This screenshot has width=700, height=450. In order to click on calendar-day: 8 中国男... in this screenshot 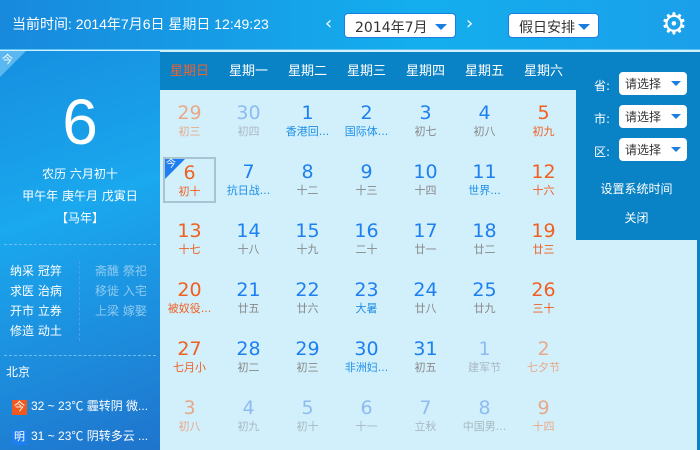, I will do `click(484, 414)`.